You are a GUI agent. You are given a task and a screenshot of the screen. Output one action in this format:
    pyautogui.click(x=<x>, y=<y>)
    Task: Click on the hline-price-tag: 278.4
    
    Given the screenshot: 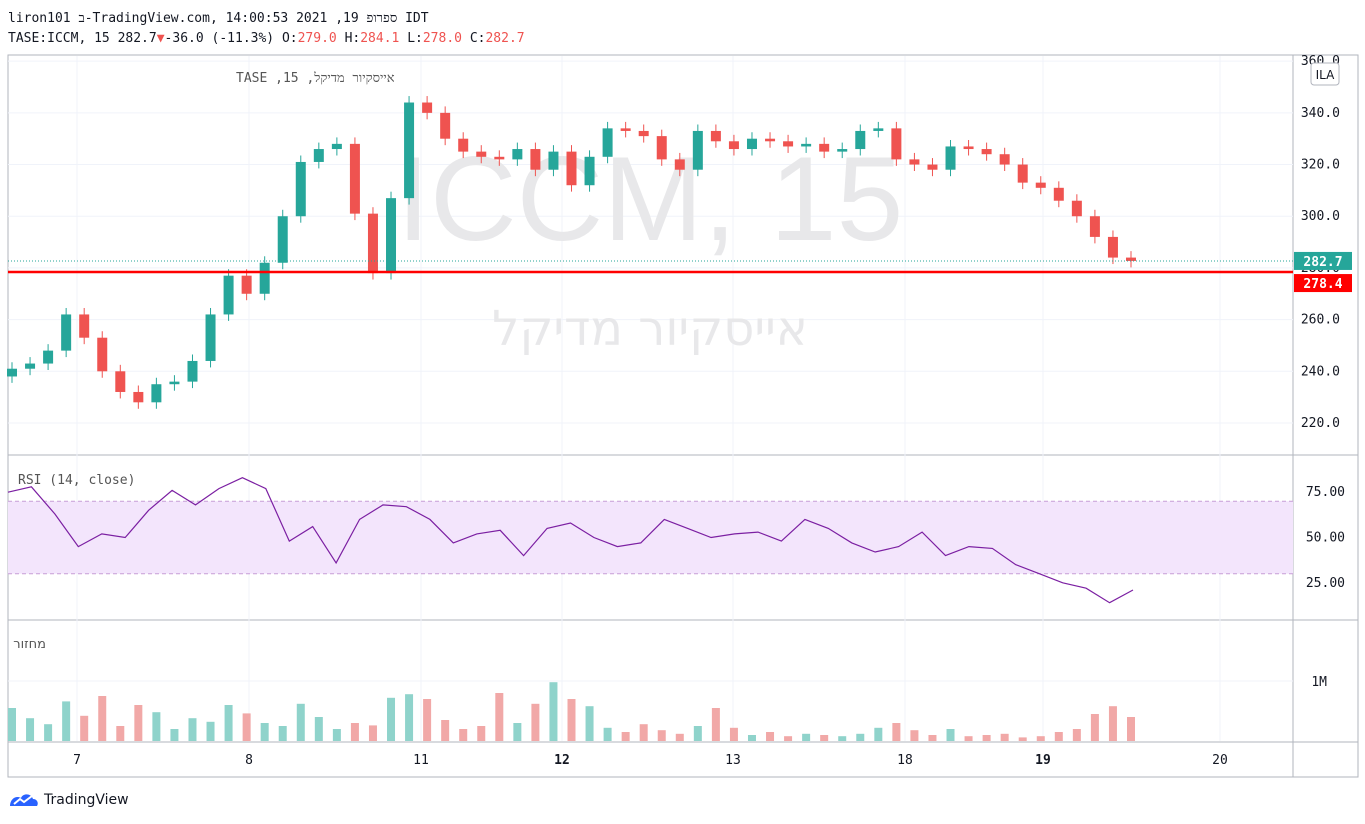 What is the action you would take?
    pyautogui.click(x=1323, y=283)
    